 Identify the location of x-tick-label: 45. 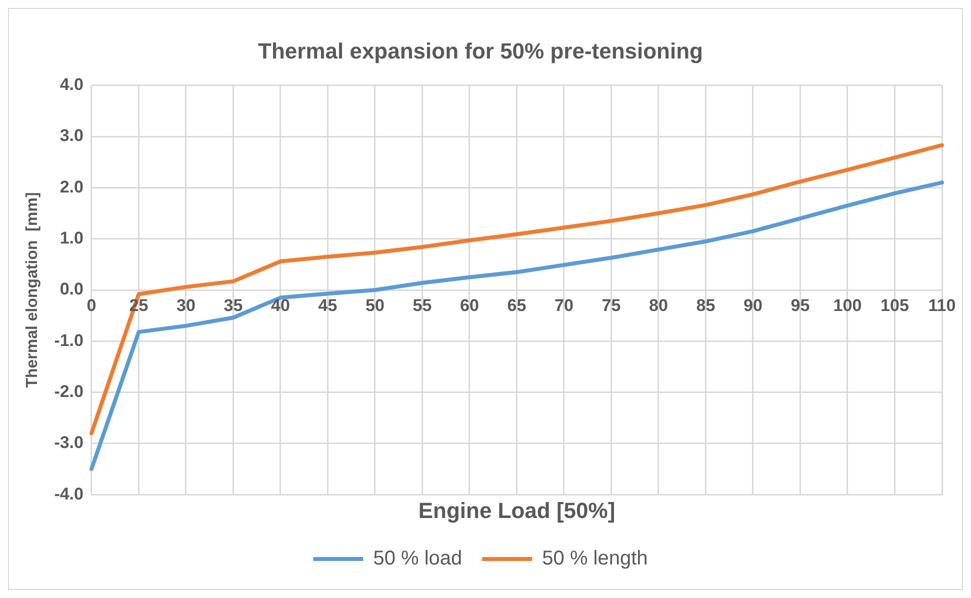
(328, 306).